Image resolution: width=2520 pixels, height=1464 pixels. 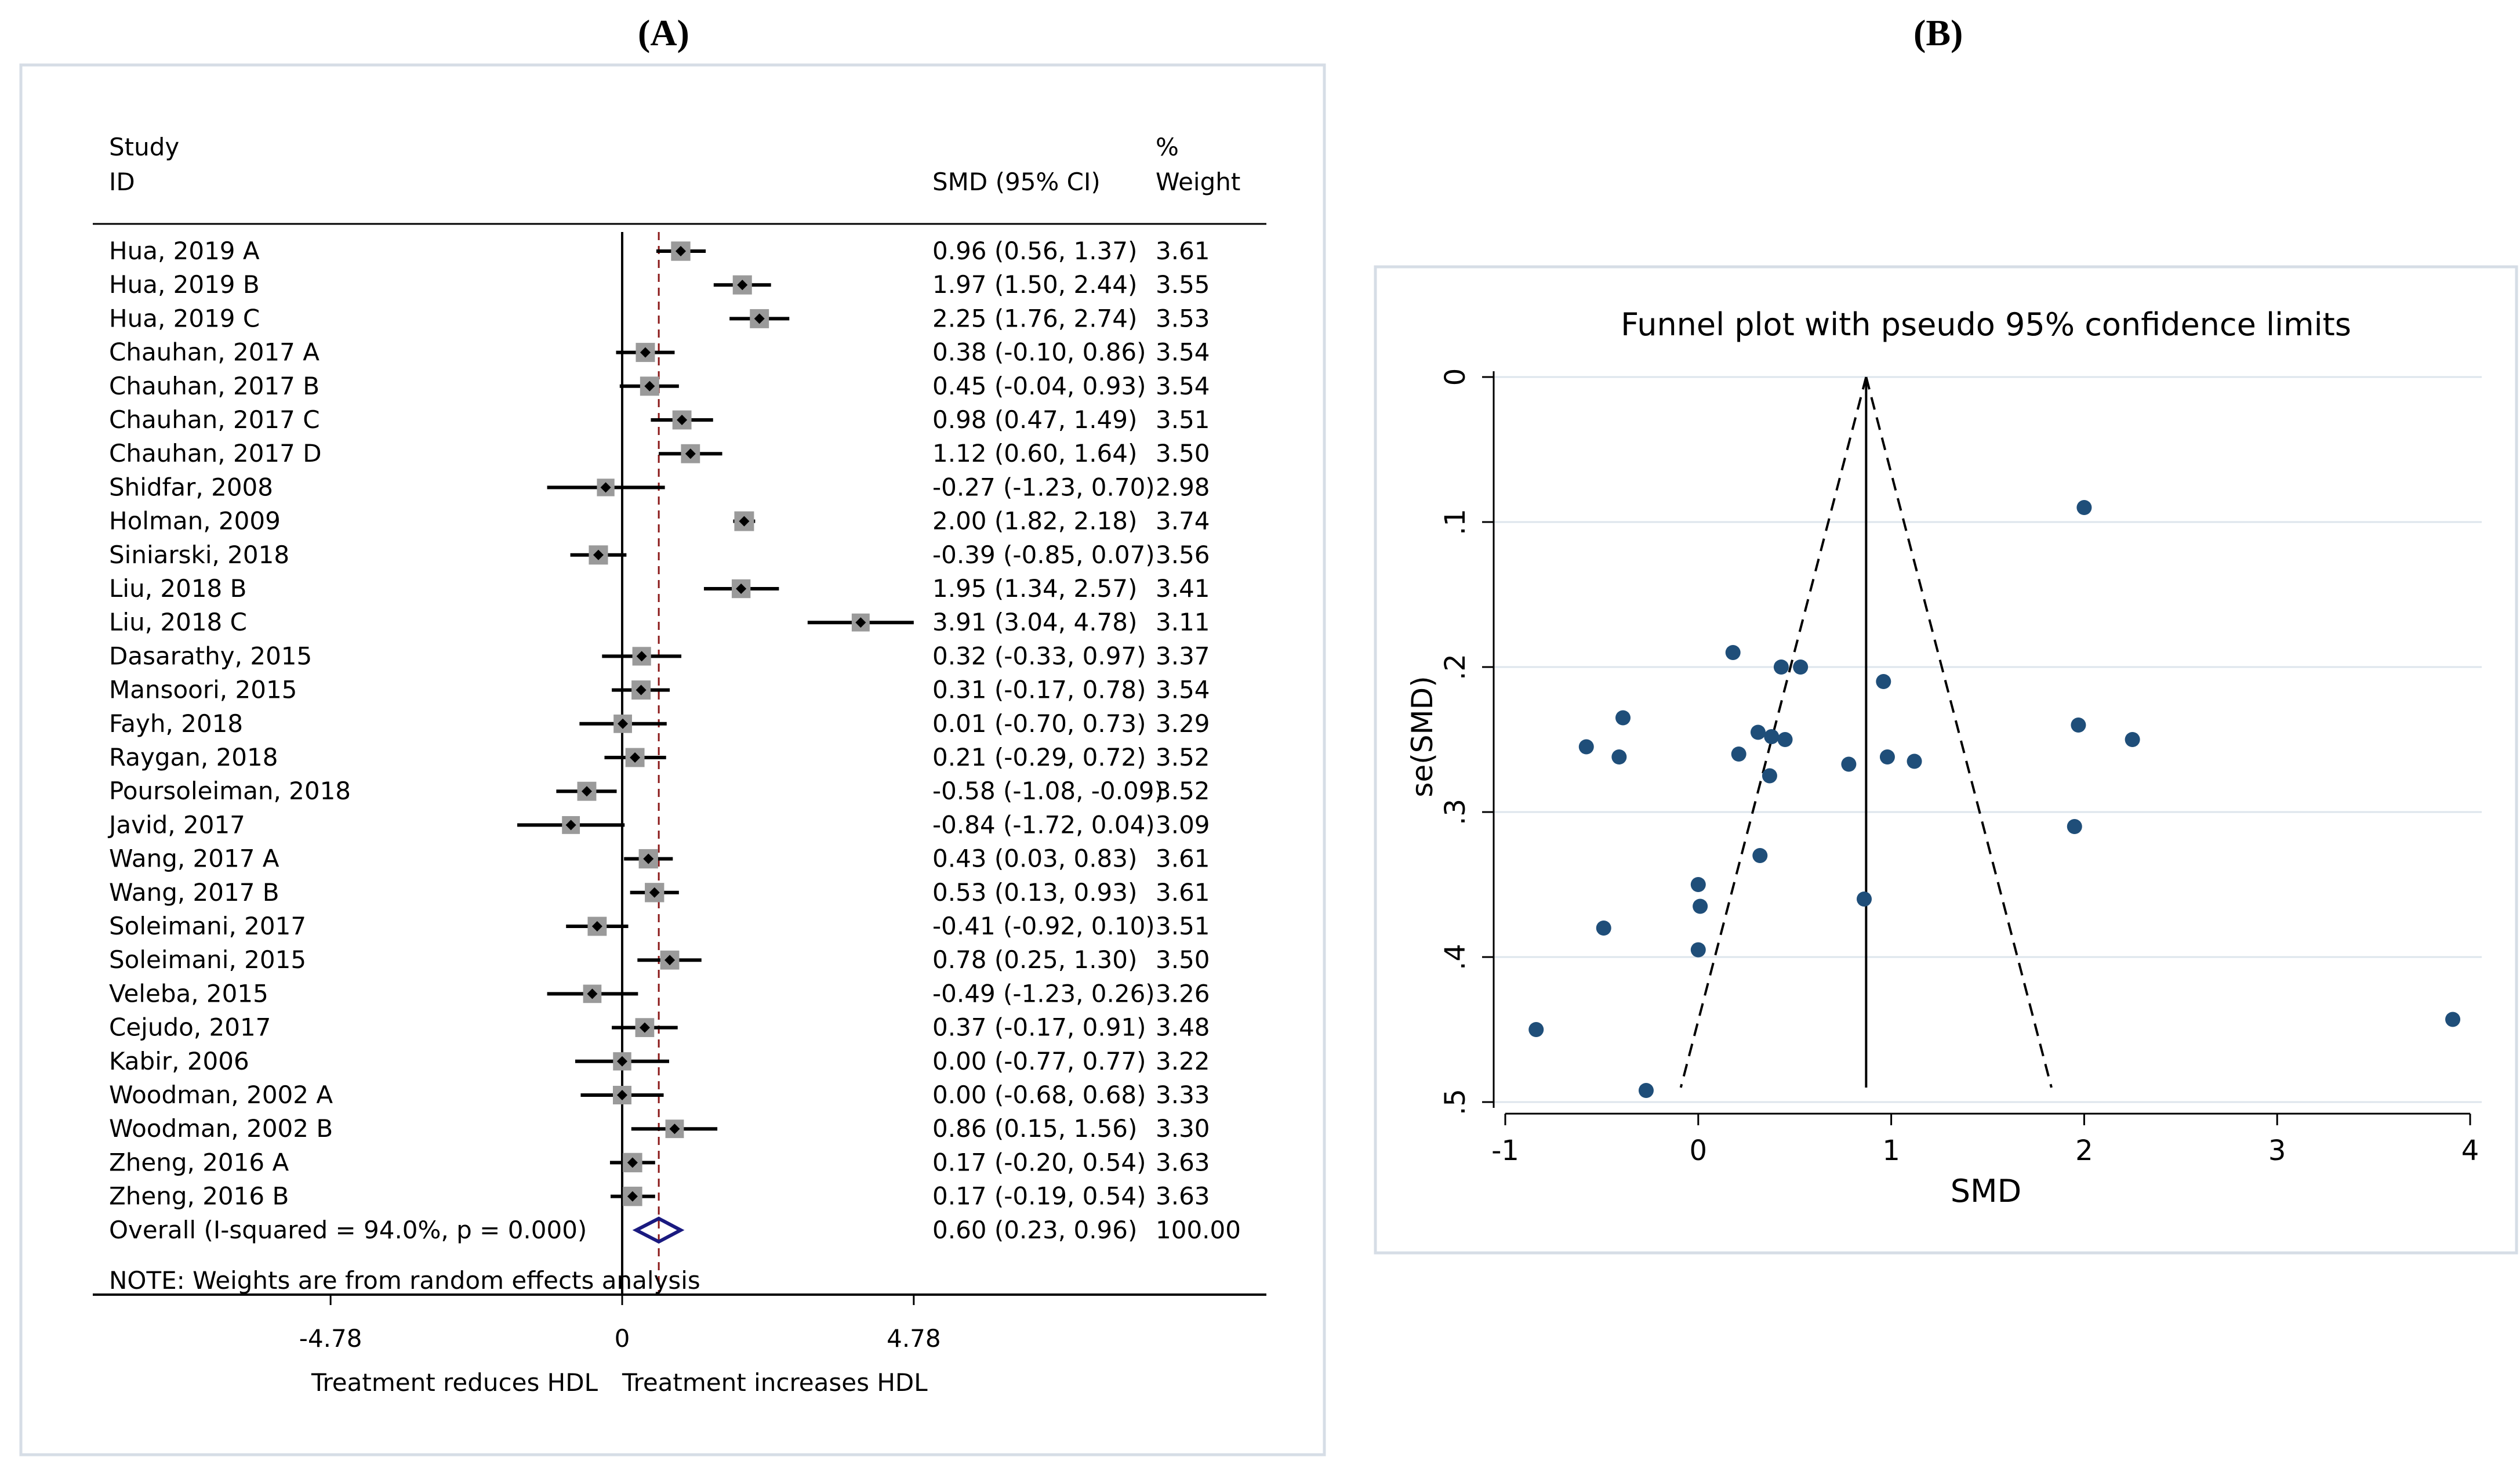 What do you see at coordinates (1183, 1162) in the screenshot?
I see `study-weight: 3.63` at bounding box center [1183, 1162].